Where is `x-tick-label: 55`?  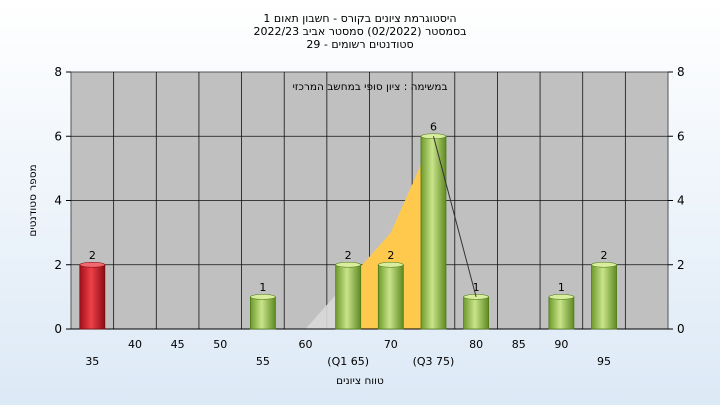 x-tick-label: 55 is located at coordinates (263, 361).